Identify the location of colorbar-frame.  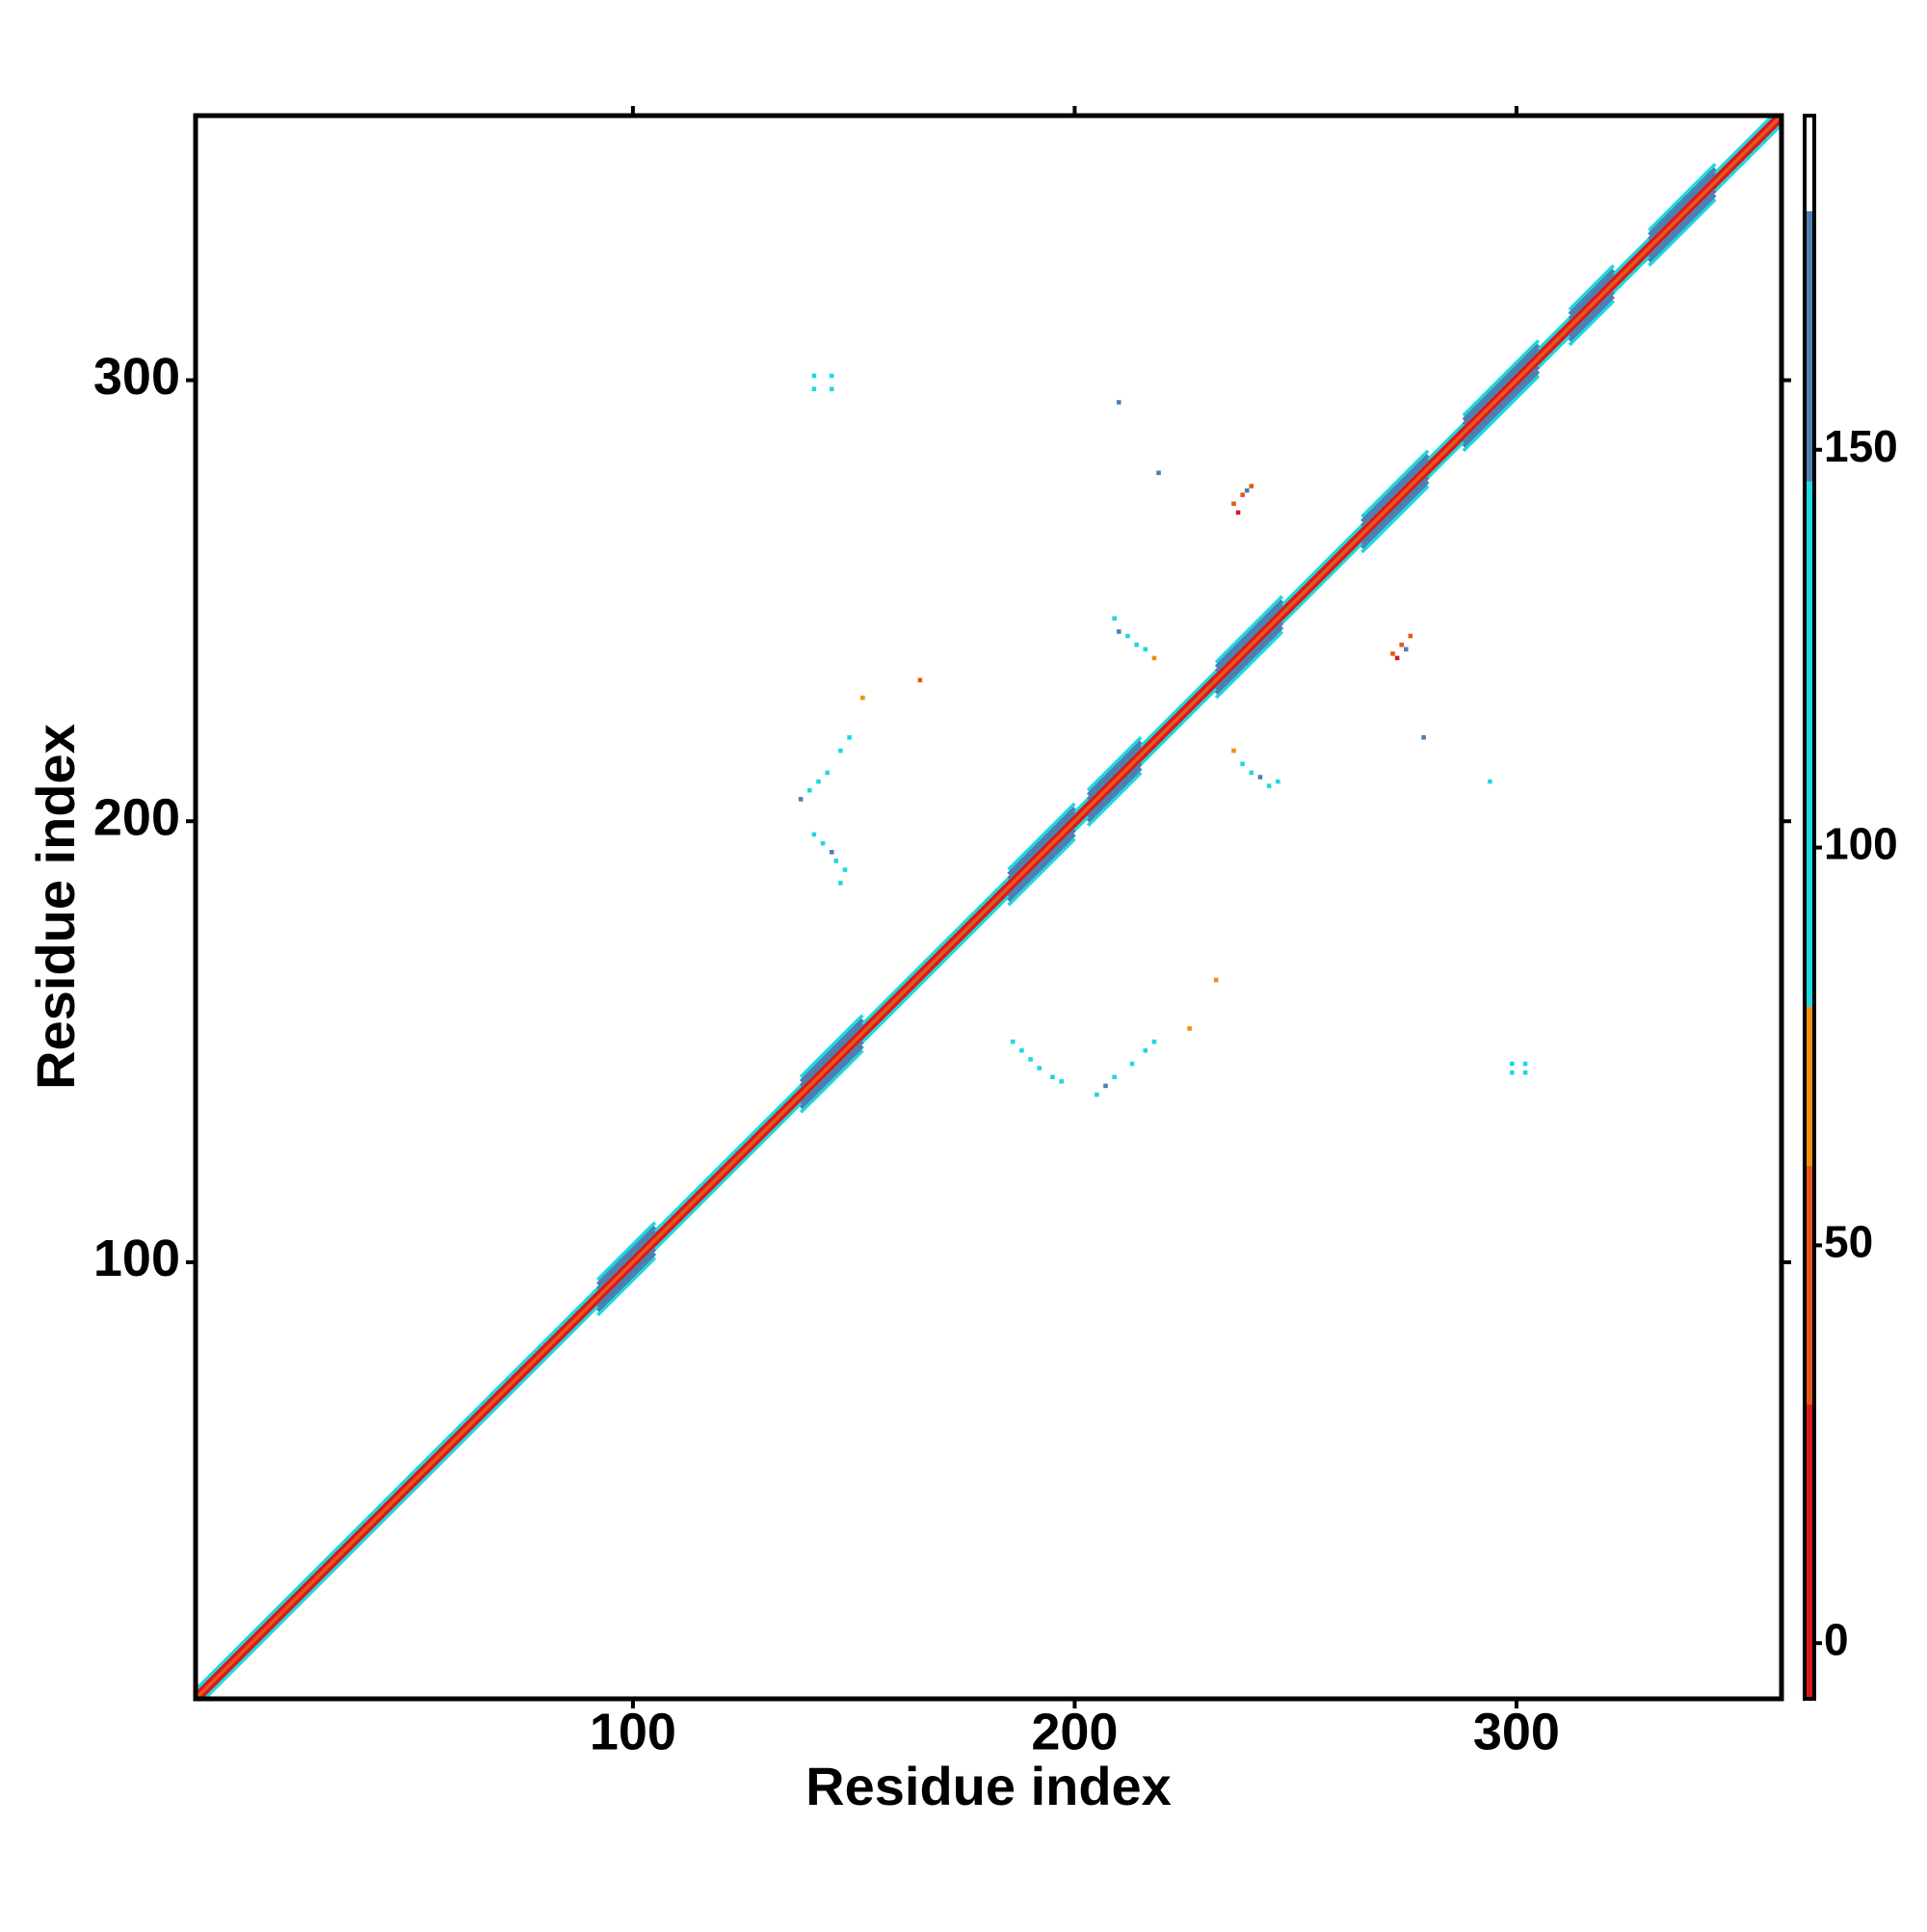
(1809, 907).